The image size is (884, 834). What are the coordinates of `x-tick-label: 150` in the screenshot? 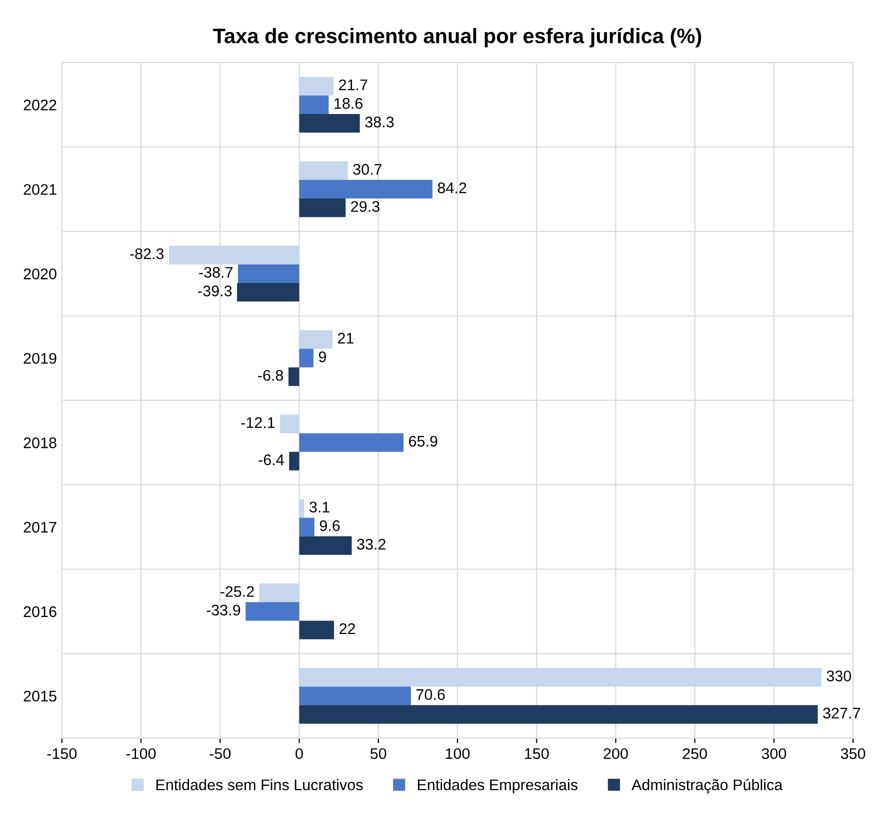 It's located at (537, 754).